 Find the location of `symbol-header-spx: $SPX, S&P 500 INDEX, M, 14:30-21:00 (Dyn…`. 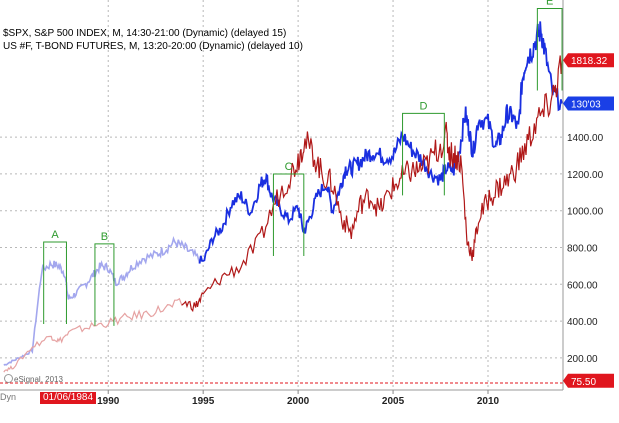

symbol-header-spx: $SPX, S&P 500 INDEX, M, 14:30-21:00 (Dyn… is located at coordinates (145, 33).